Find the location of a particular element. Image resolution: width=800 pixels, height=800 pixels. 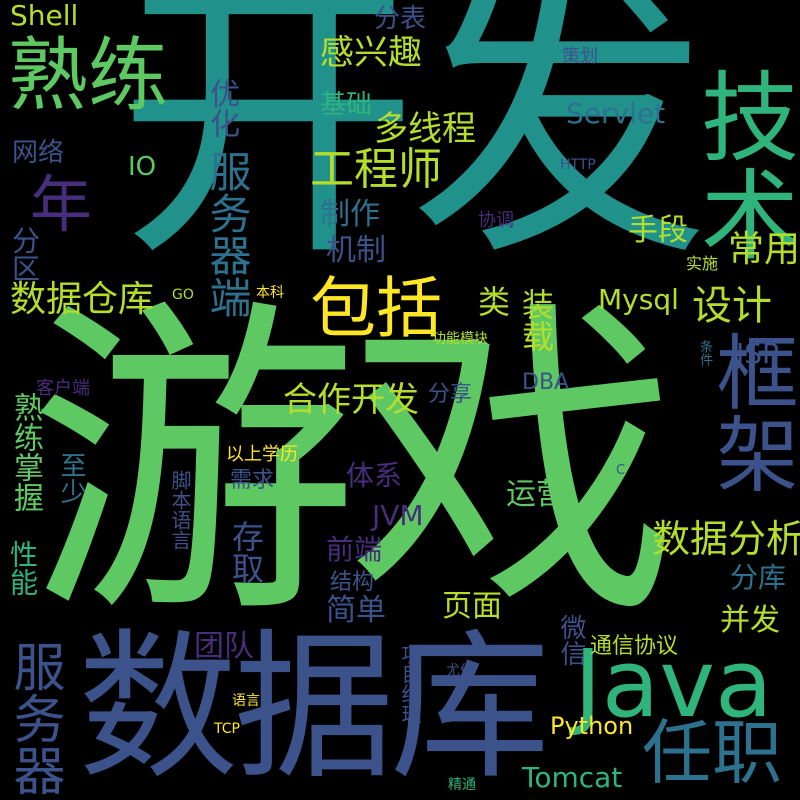

word-shulianzhangwo: 熟练掌握 is located at coordinates (25, 452).